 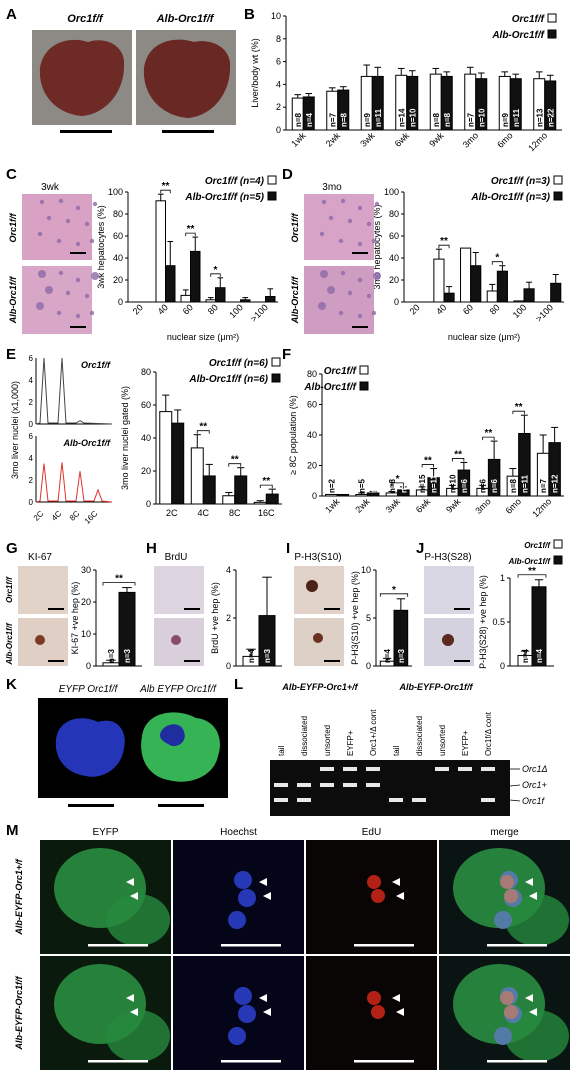 What do you see at coordinates (394, 236) in the screenshot?
I see `ytick-label-d-3: 60` at bounding box center [394, 236].